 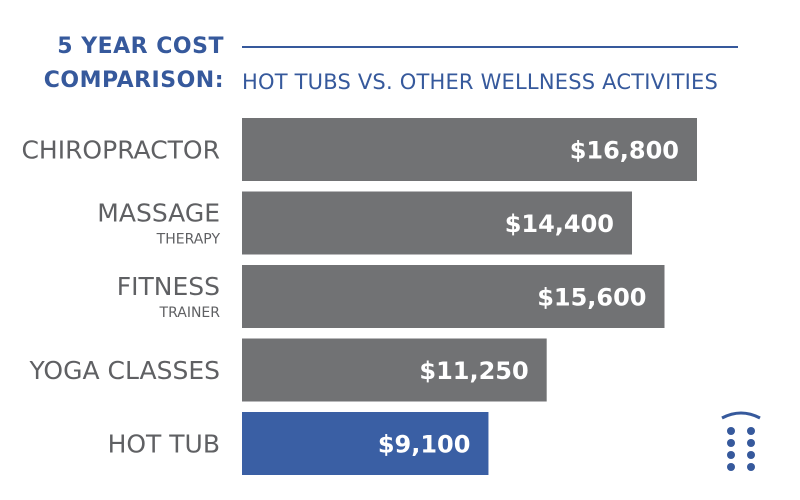 What do you see at coordinates (490, 47) in the screenshot?
I see `title-rule` at bounding box center [490, 47].